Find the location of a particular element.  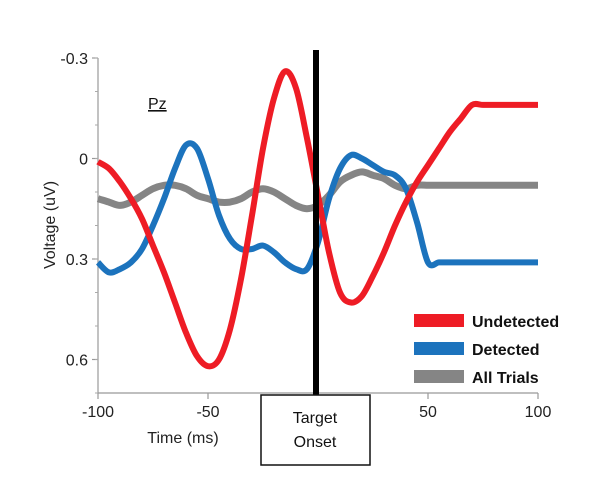

electrode-annotation: Pz is located at coordinates (157, 104).